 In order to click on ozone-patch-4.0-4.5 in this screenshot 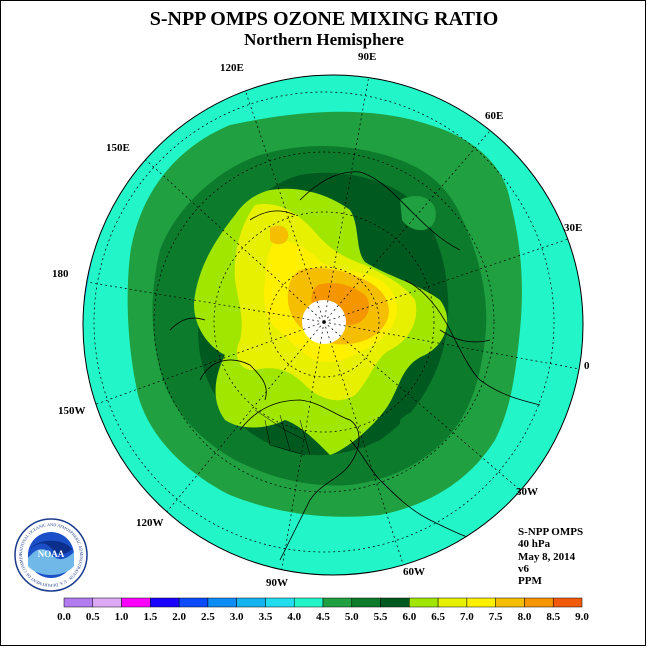, I will do `click(418, 213)`.